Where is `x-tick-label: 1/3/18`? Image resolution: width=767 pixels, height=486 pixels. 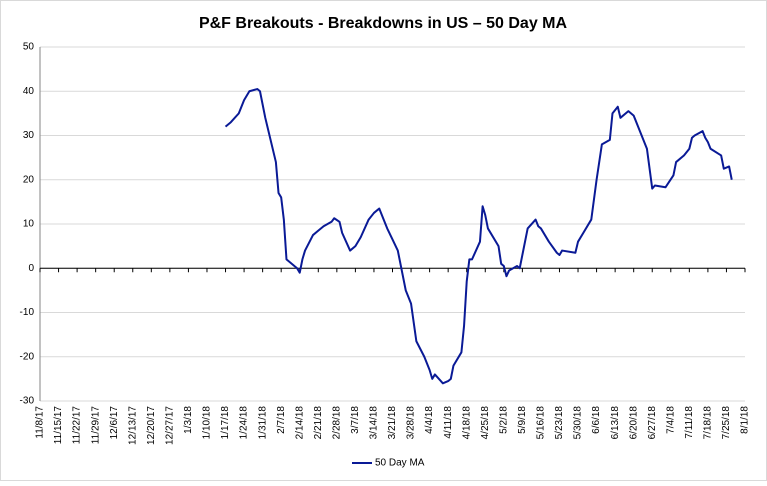 x-tick-label: 1/3/18 is located at coordinates (188, 420).